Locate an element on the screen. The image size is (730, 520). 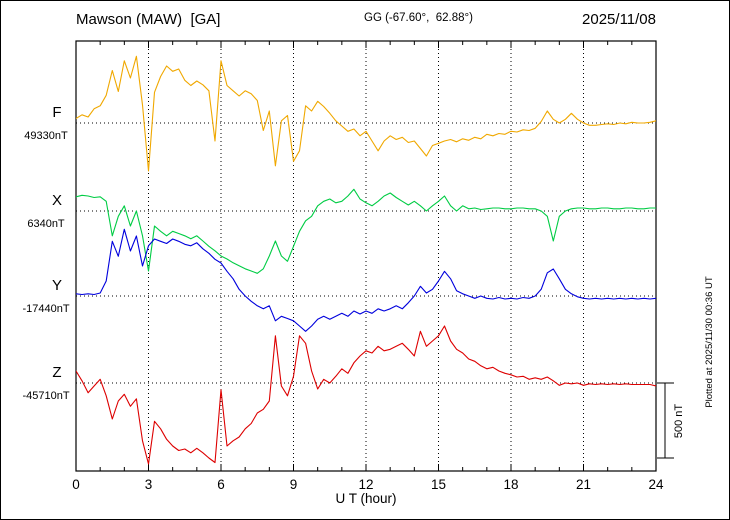
x-tick-label: 3 is located at coordinates (149, 484).